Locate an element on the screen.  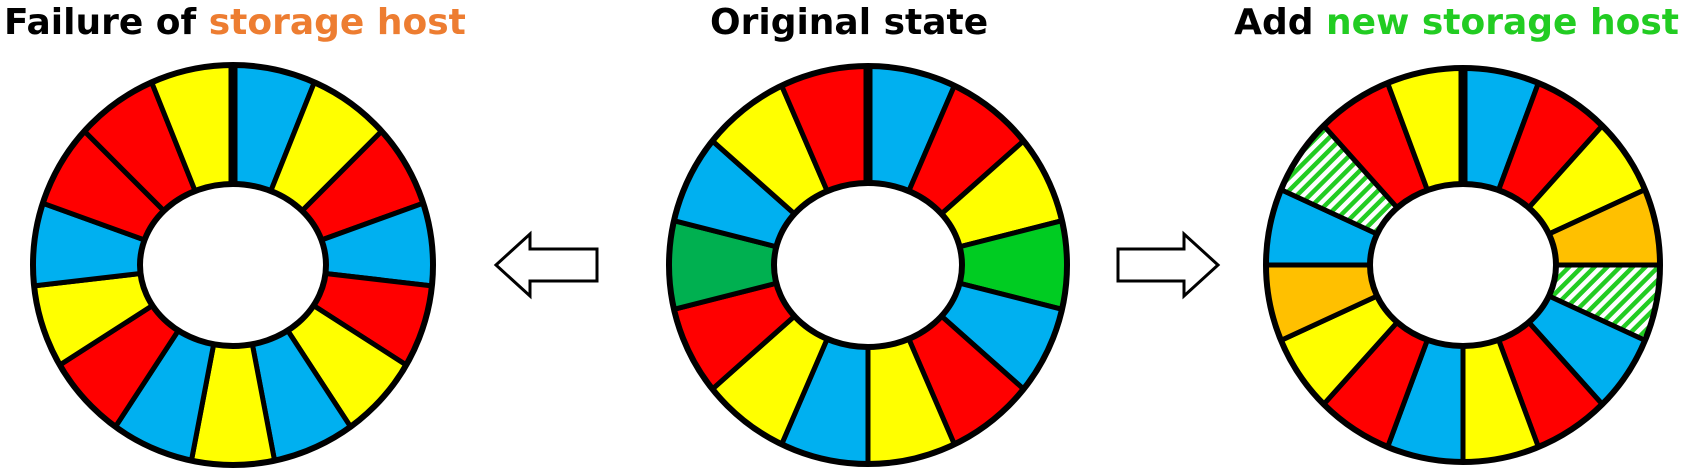
title-add-host: Add new storage host is located at coordinates (1456, 23).